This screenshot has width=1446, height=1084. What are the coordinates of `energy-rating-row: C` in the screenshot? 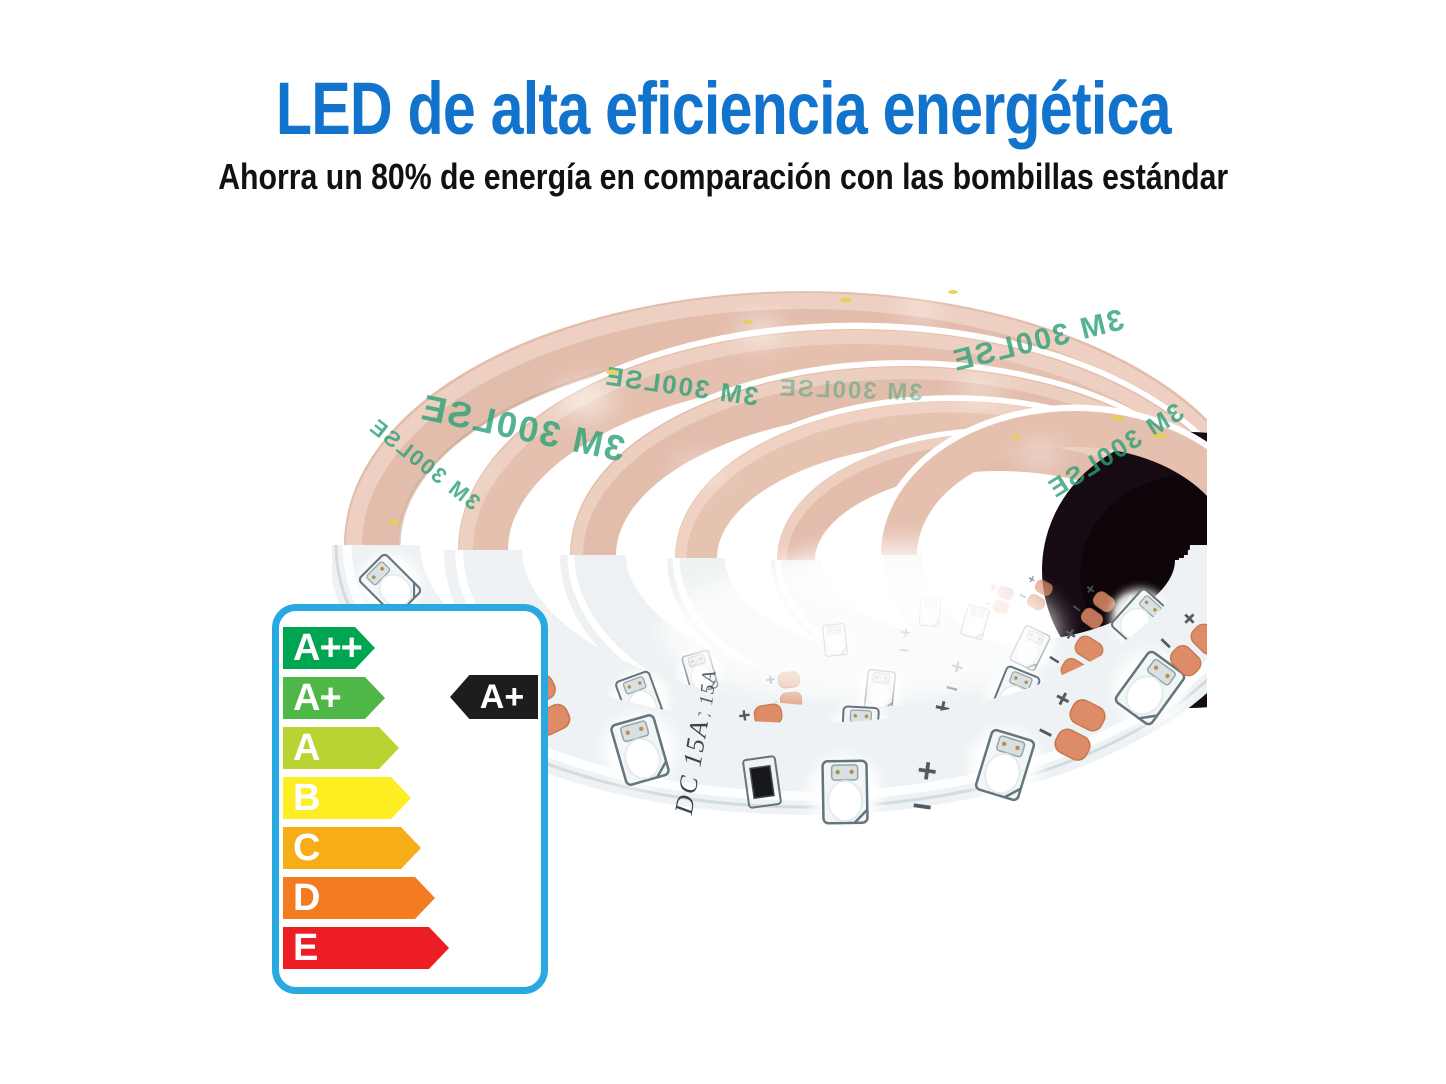 It's located at (366, 848).